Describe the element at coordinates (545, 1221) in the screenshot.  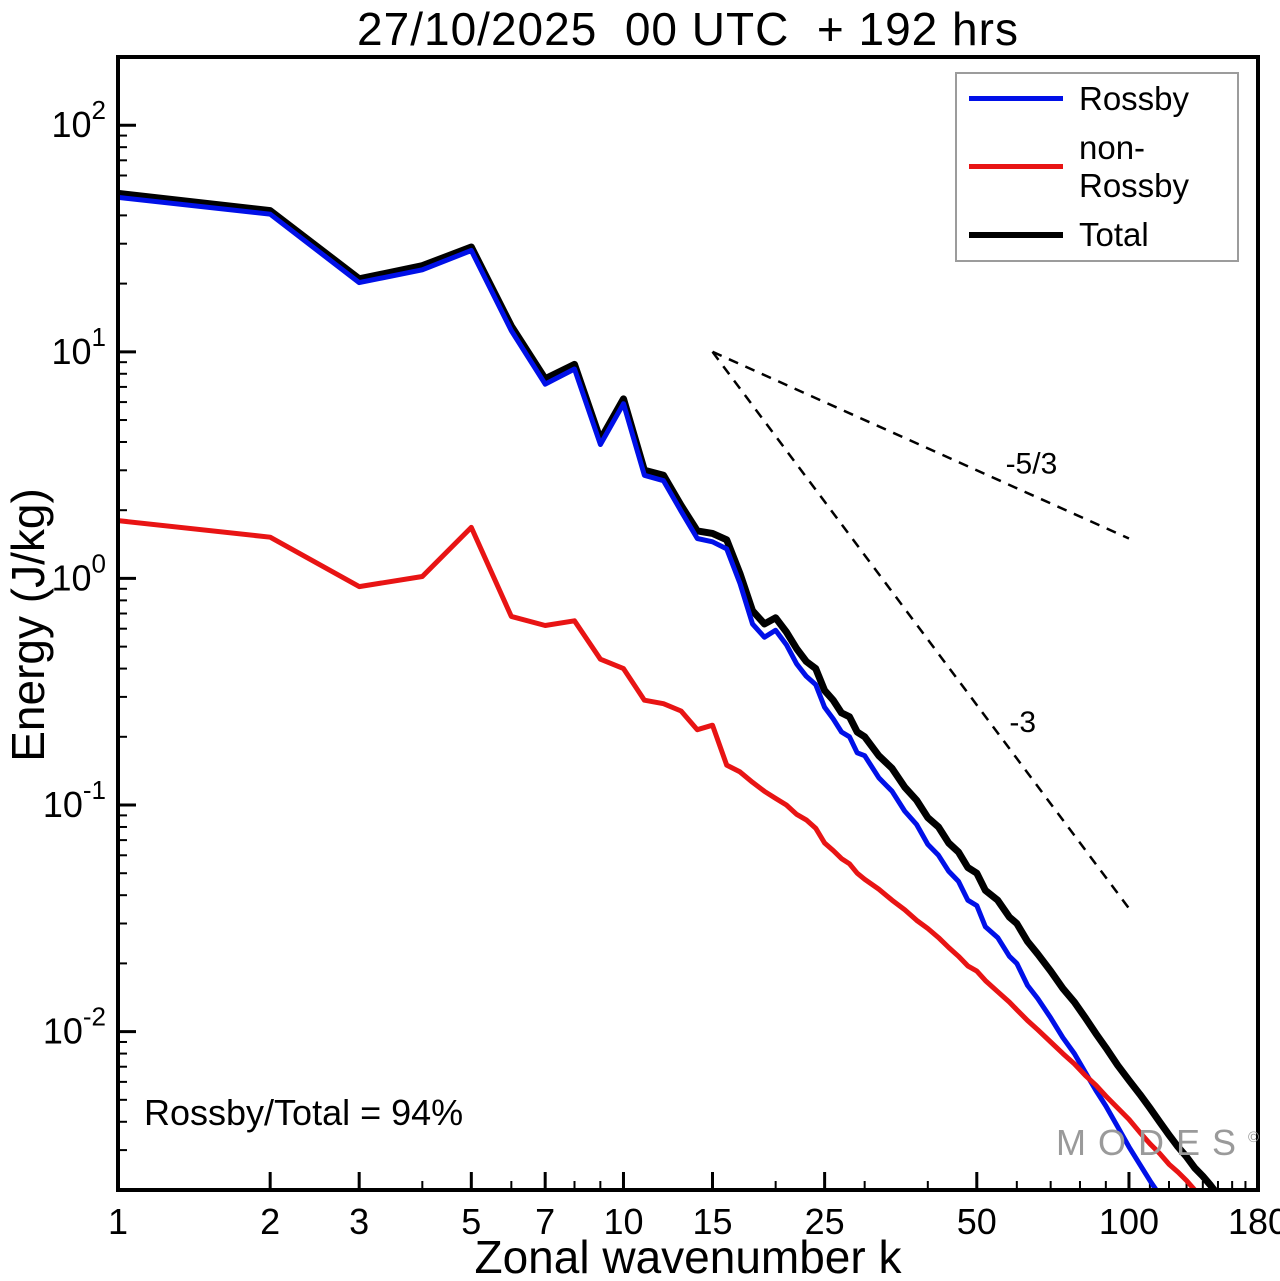
I see `svg-text: 7` at that location.